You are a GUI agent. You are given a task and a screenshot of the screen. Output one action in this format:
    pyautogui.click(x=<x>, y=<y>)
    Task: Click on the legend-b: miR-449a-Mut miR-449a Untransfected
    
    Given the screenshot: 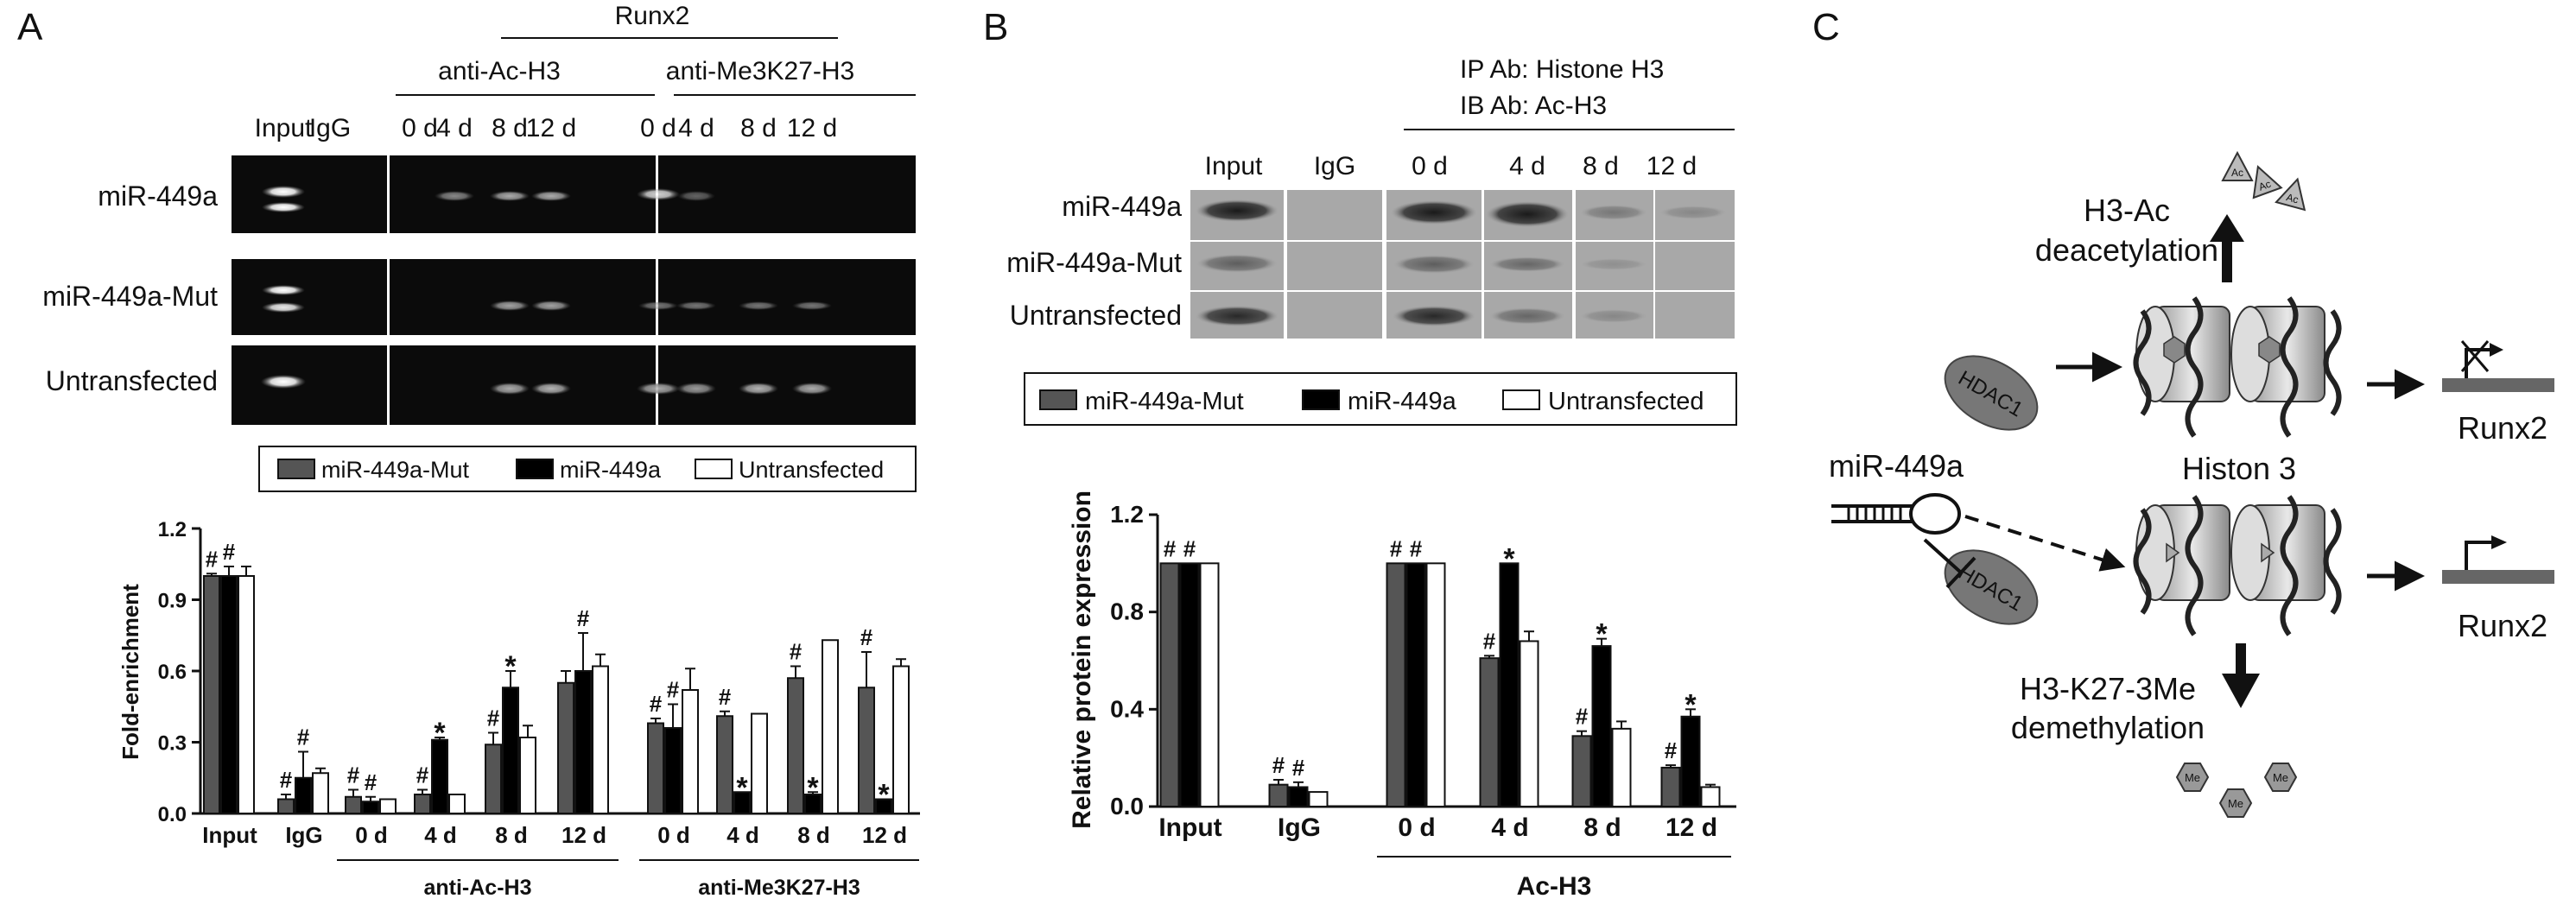 What is the action you would take?
    pyautogui.click(x=1380, y=399)
    